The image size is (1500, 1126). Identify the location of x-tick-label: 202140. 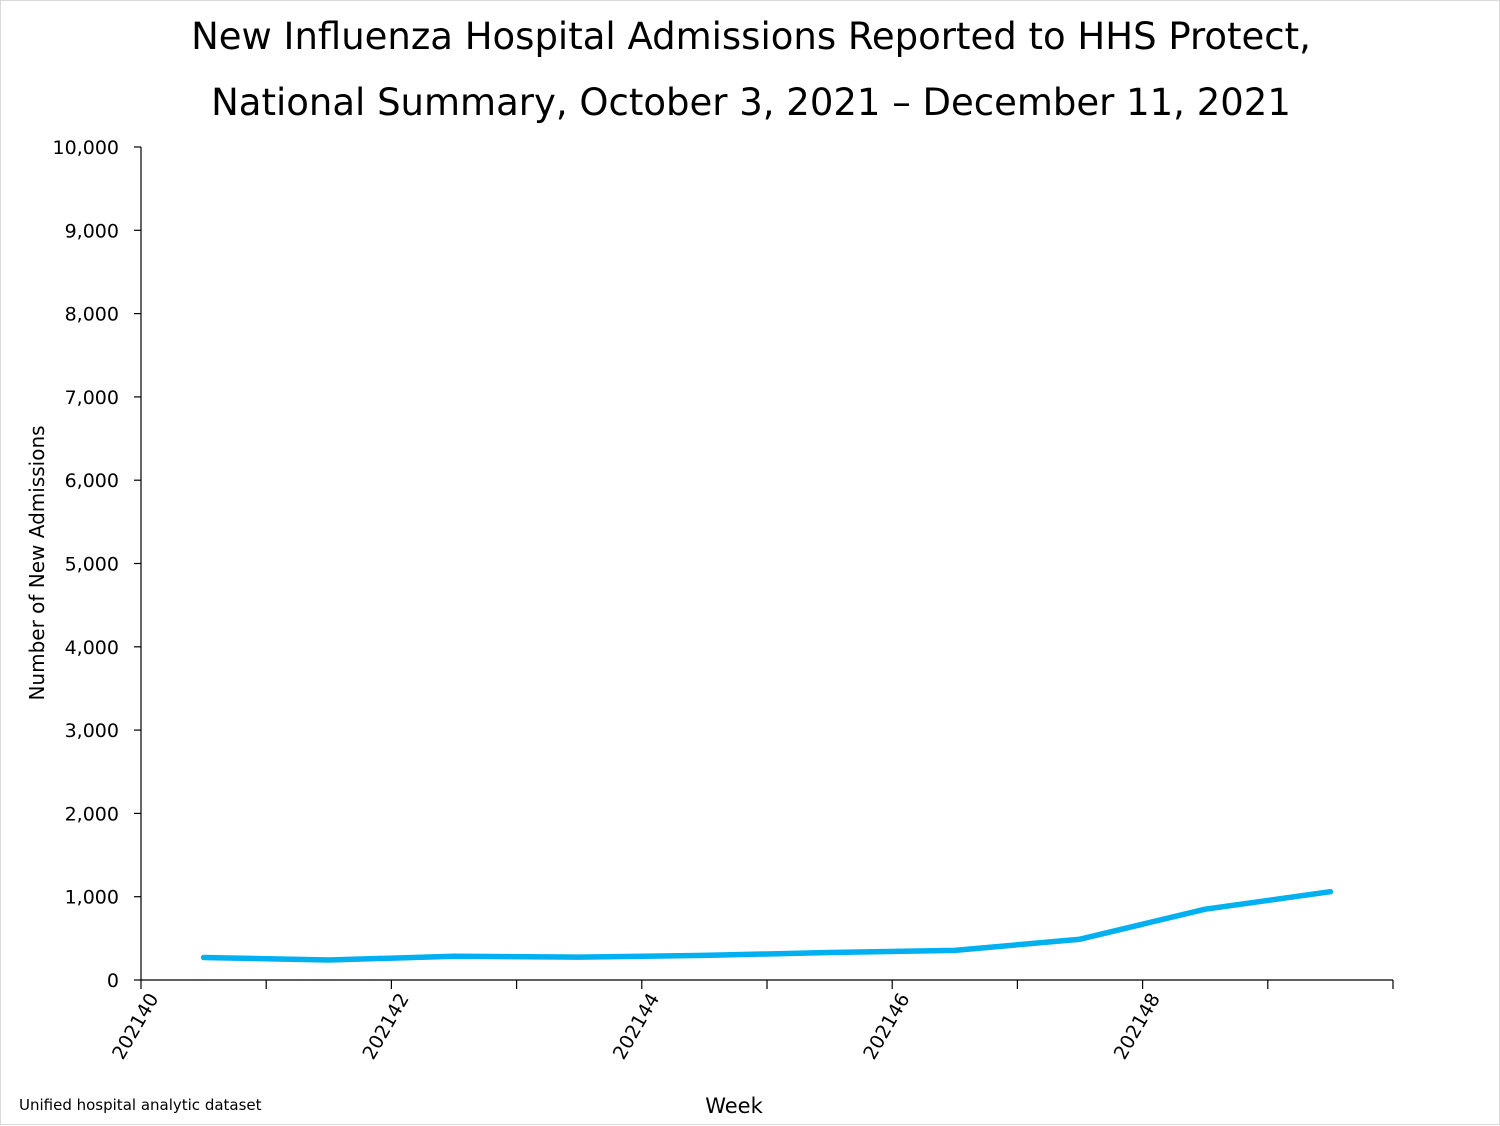
(135, 1027).